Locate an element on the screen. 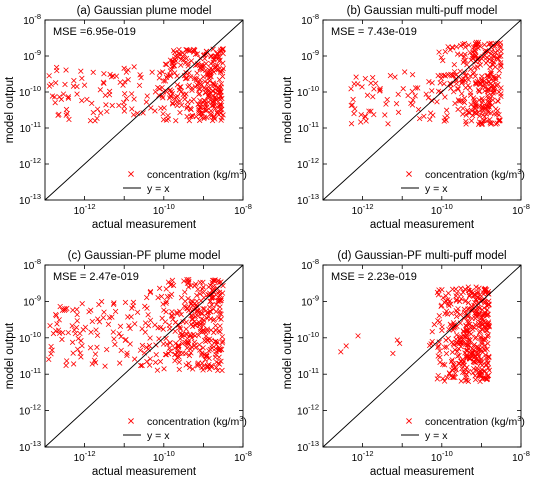 The width and height of the screenshot is (550, 495). panel-title: (d) Gaussian-PF multi-puff model is located at coordinates (421, 256).